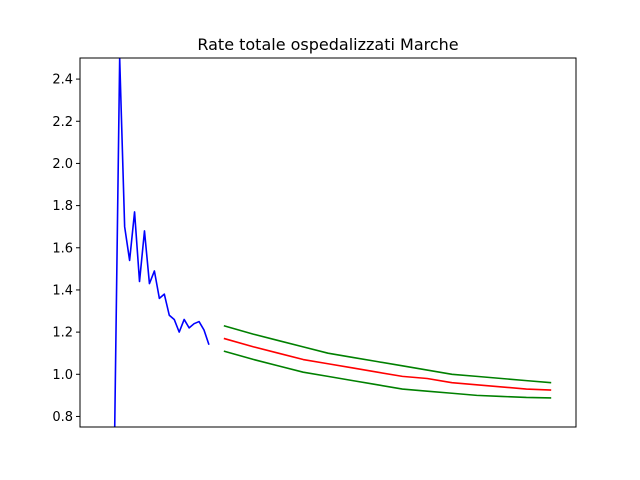 The width and height of the screenshot is (640, 480). What do you see at coordinates (62, 333) in the screenshot?
I see `y-tick-label: 1.2` at bounding box center [62, 333].